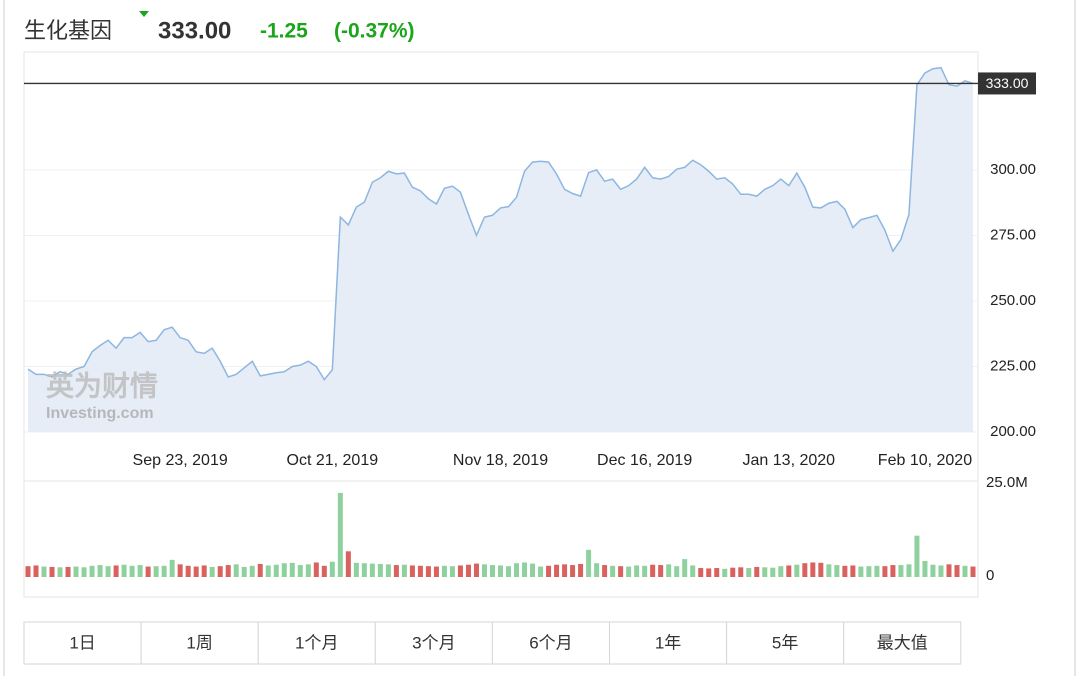 The image size is (1080, 681). I want to click on y-tick-label: 200.00, so click(1013, 431).